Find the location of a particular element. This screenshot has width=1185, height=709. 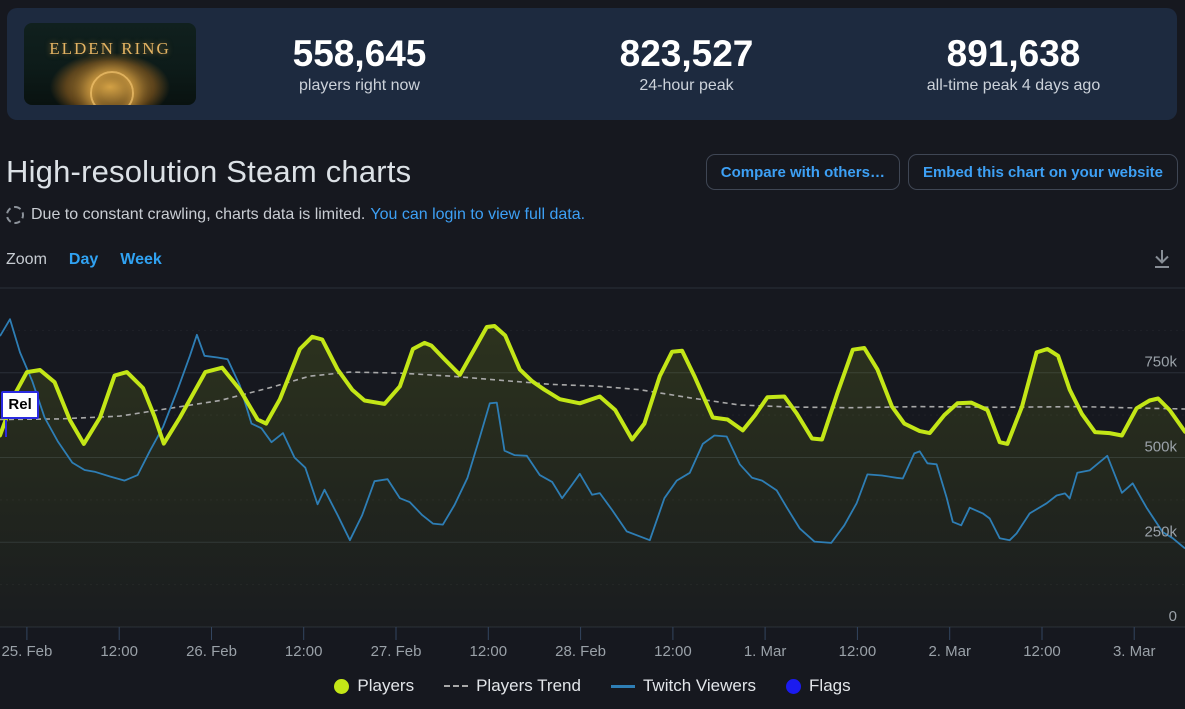

x-axis-label: 3. Mar is located at coordinates (1134, 651).